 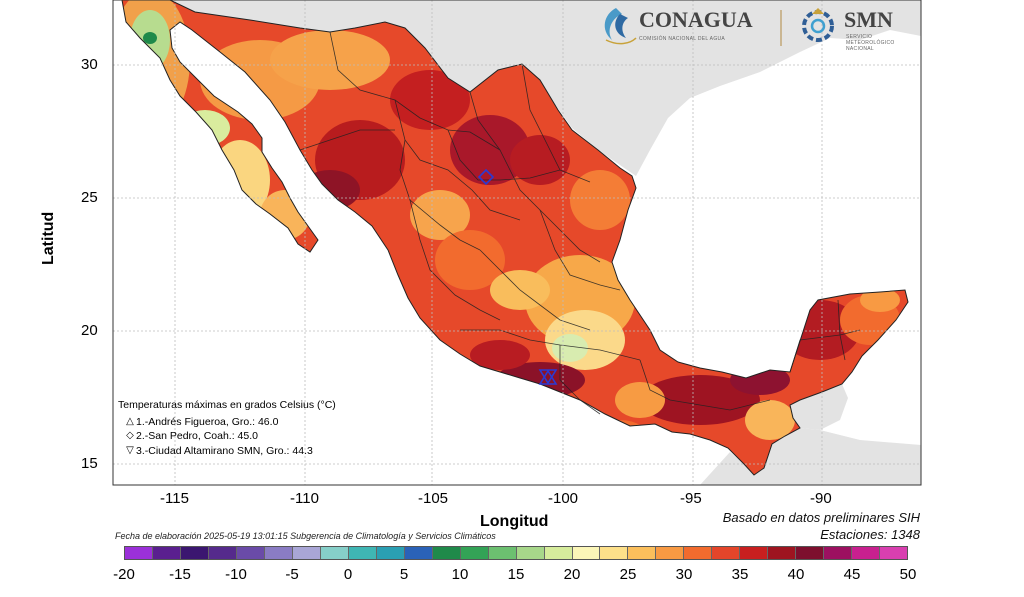 What do you see at coordinates (868, 19) in the screenshot?
I see `smn-logo-text: SMN` at bounding box center [868, 19].